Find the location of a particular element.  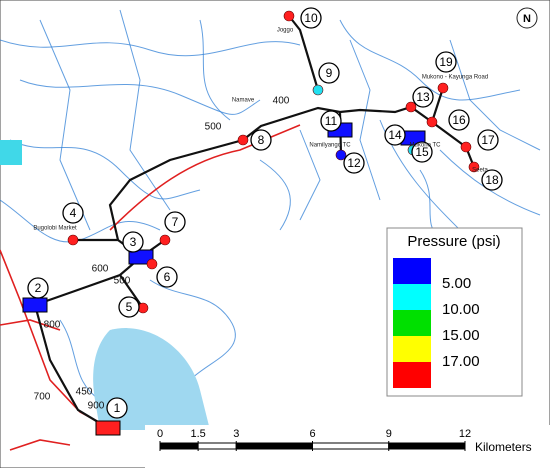

scale-tick-label: 3 is located at coordinates (236, 434).